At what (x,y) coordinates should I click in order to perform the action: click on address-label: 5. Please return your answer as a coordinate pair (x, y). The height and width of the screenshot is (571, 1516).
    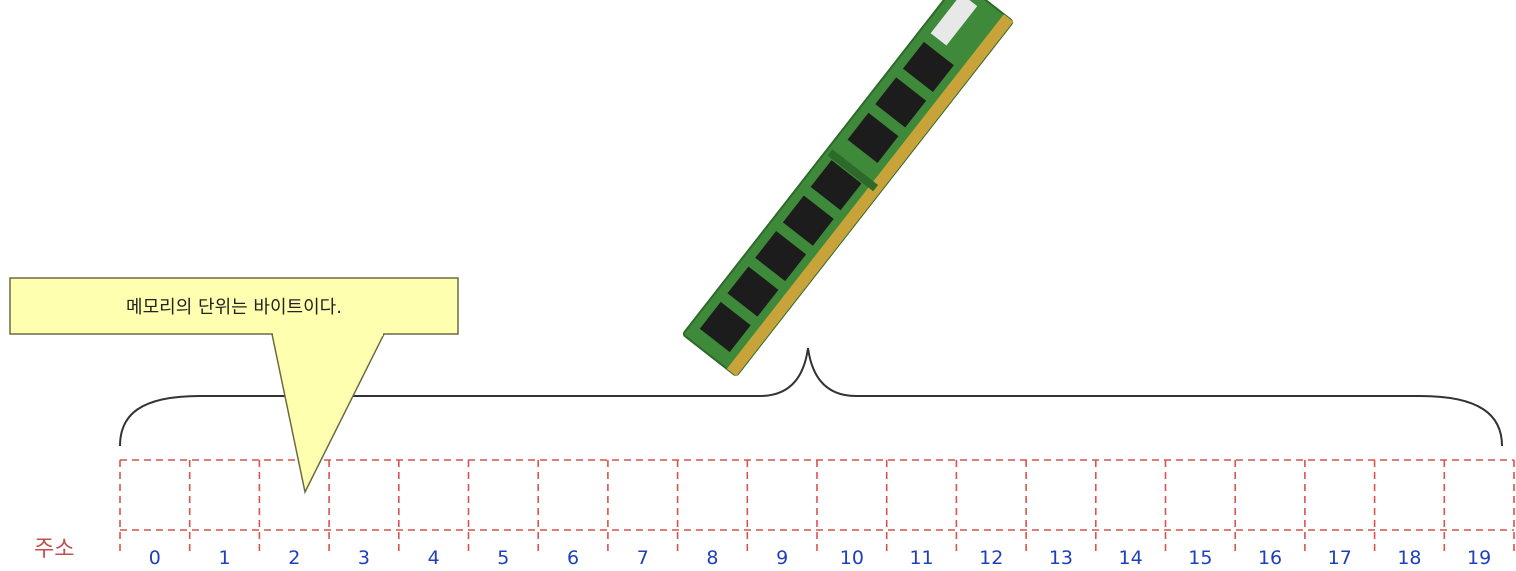
    Looking at the image, I should click on (503, 558).